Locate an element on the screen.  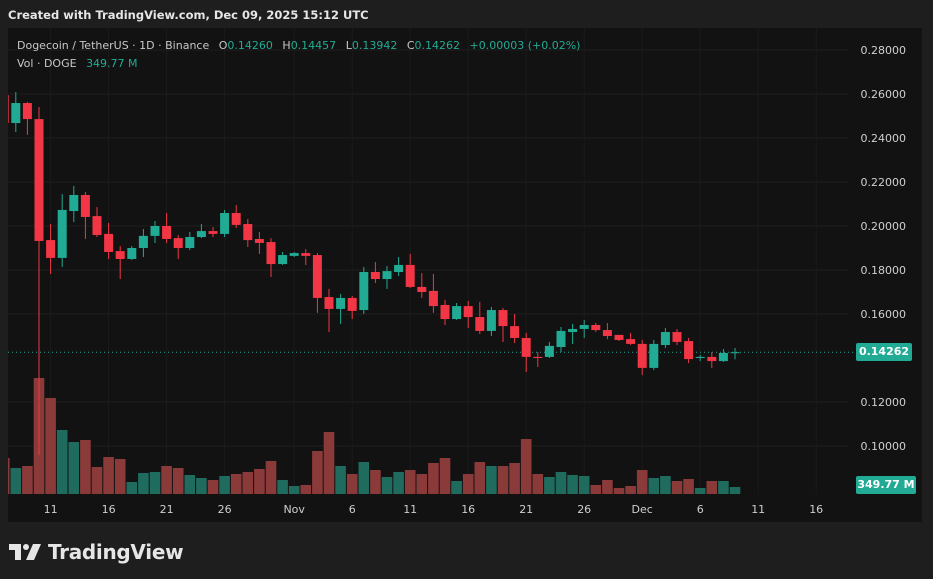
current-price-tag: 0.14262 is located at coordinates (884, 352).